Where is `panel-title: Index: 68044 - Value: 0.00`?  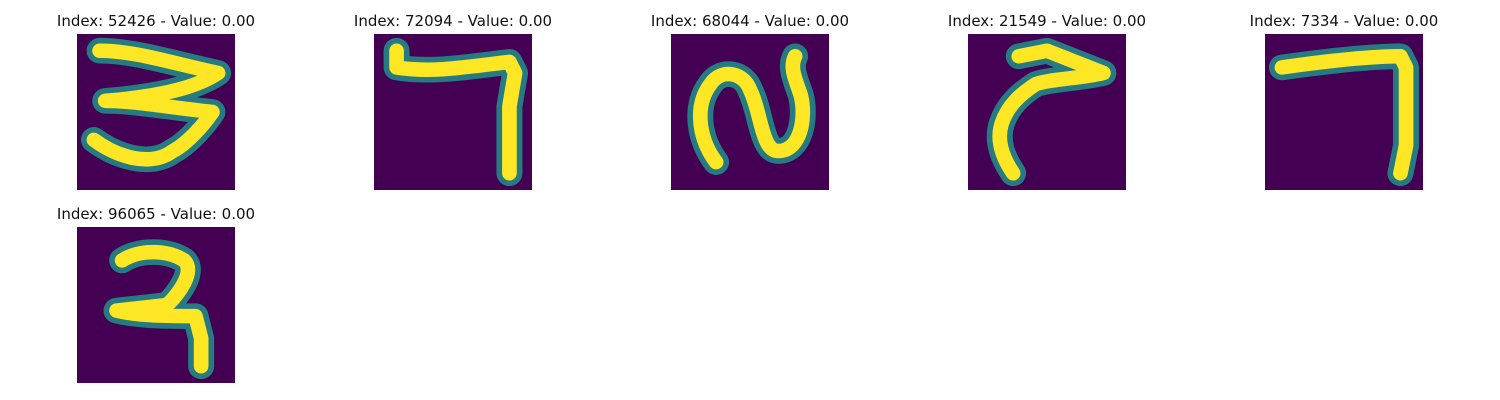 panel-title: Index: 68044 - Value: 0.00 is located at coordinates (750, 21).